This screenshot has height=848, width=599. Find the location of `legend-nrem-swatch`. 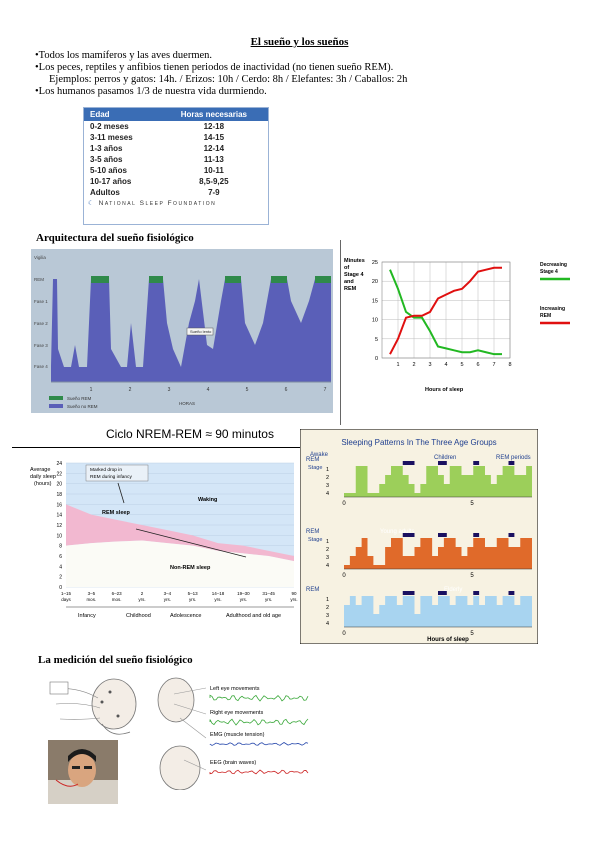

legend-nrem-swatch is located at coordinates (56, 406).